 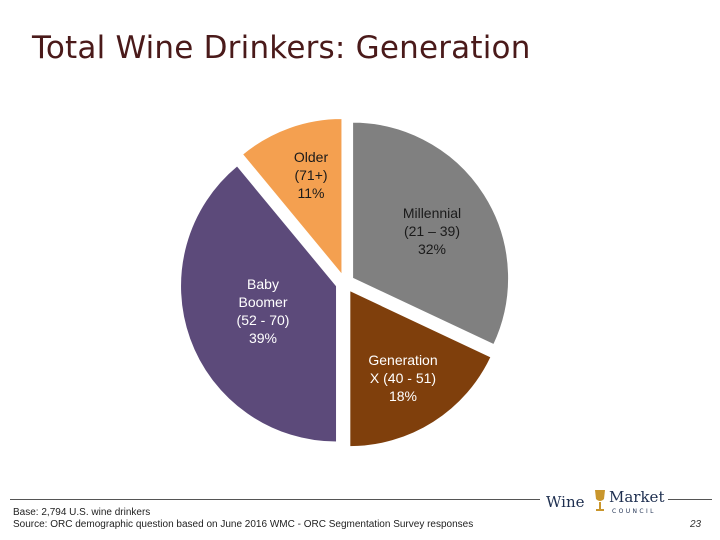 I want to click on logo-word-market: Market, so click(x=636, y=497).